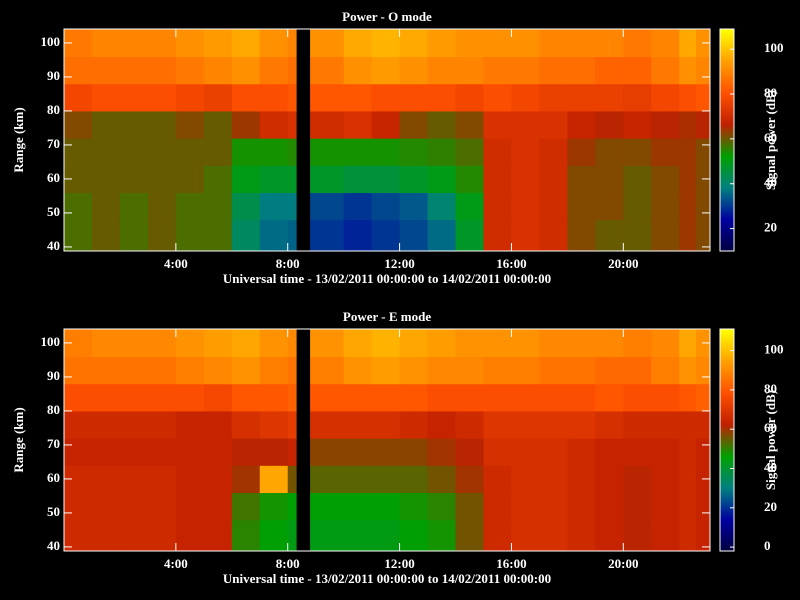 This screenshot has width=800, height=600. I want to click on y-tick-label: 70, so click(53, 143).